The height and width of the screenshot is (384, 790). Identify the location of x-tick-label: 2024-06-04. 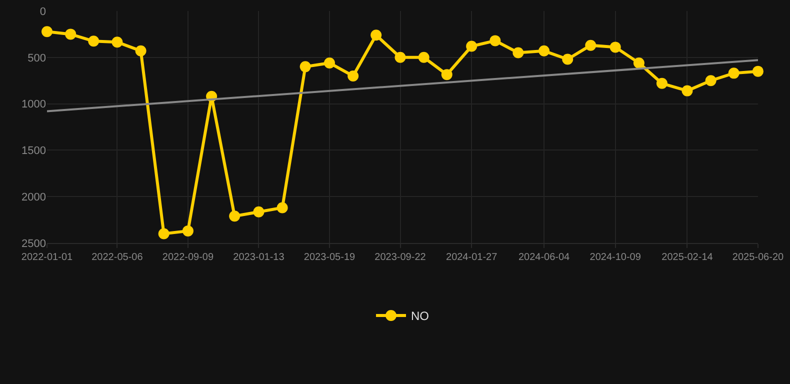
(544, 257).